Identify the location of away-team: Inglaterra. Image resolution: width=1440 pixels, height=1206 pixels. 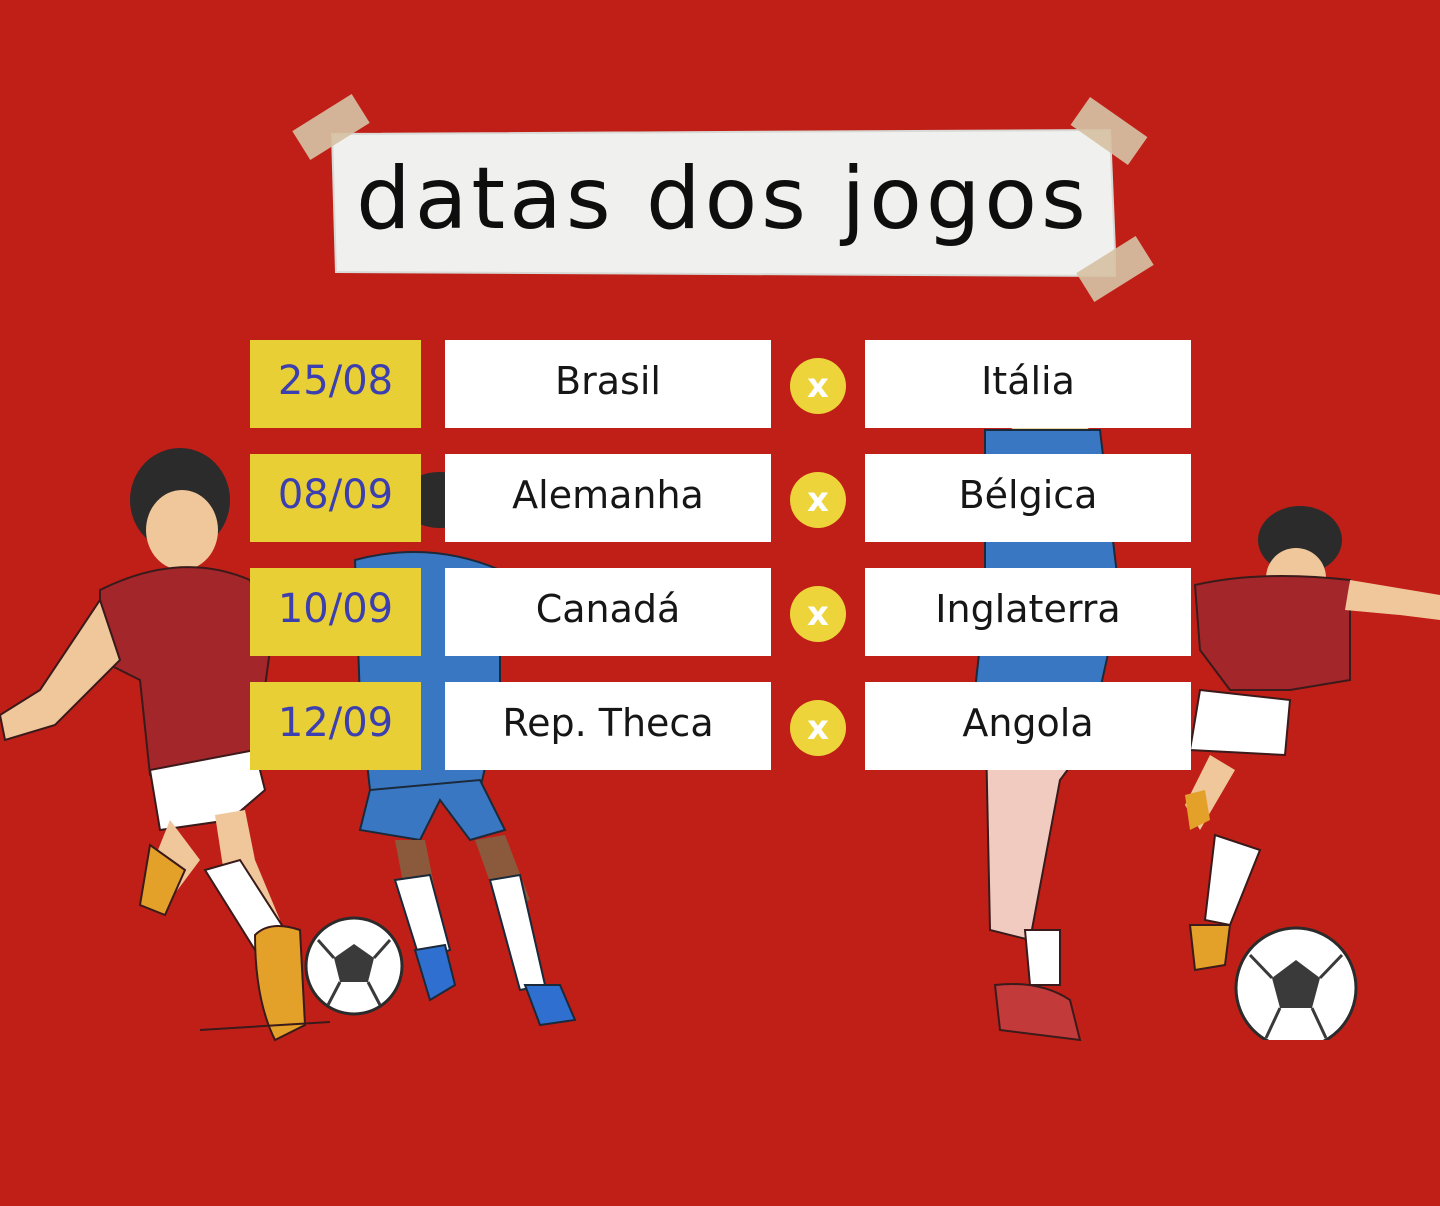
(1028, 612).